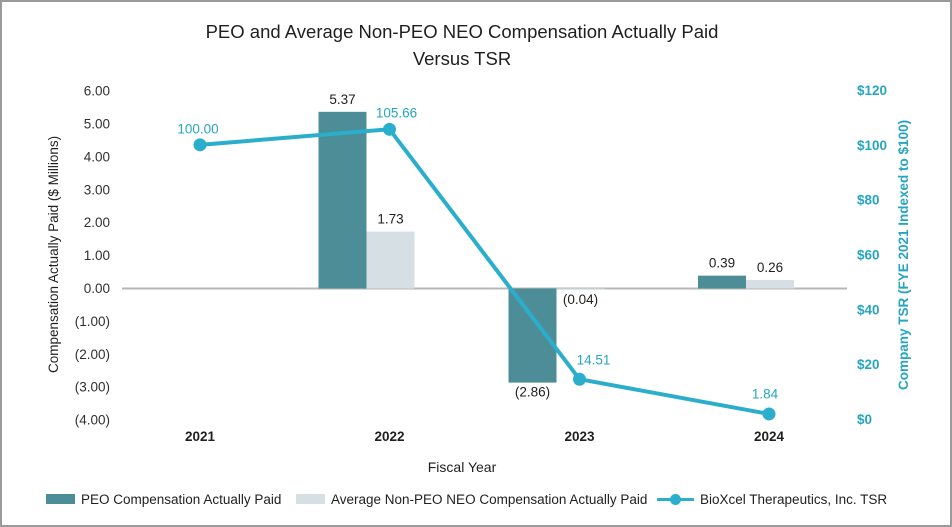 This screenshot has height=527, width=952. Describe the element at coordinates (390, 260) in the screenshot. I see `bar-neo-2022` at that location.